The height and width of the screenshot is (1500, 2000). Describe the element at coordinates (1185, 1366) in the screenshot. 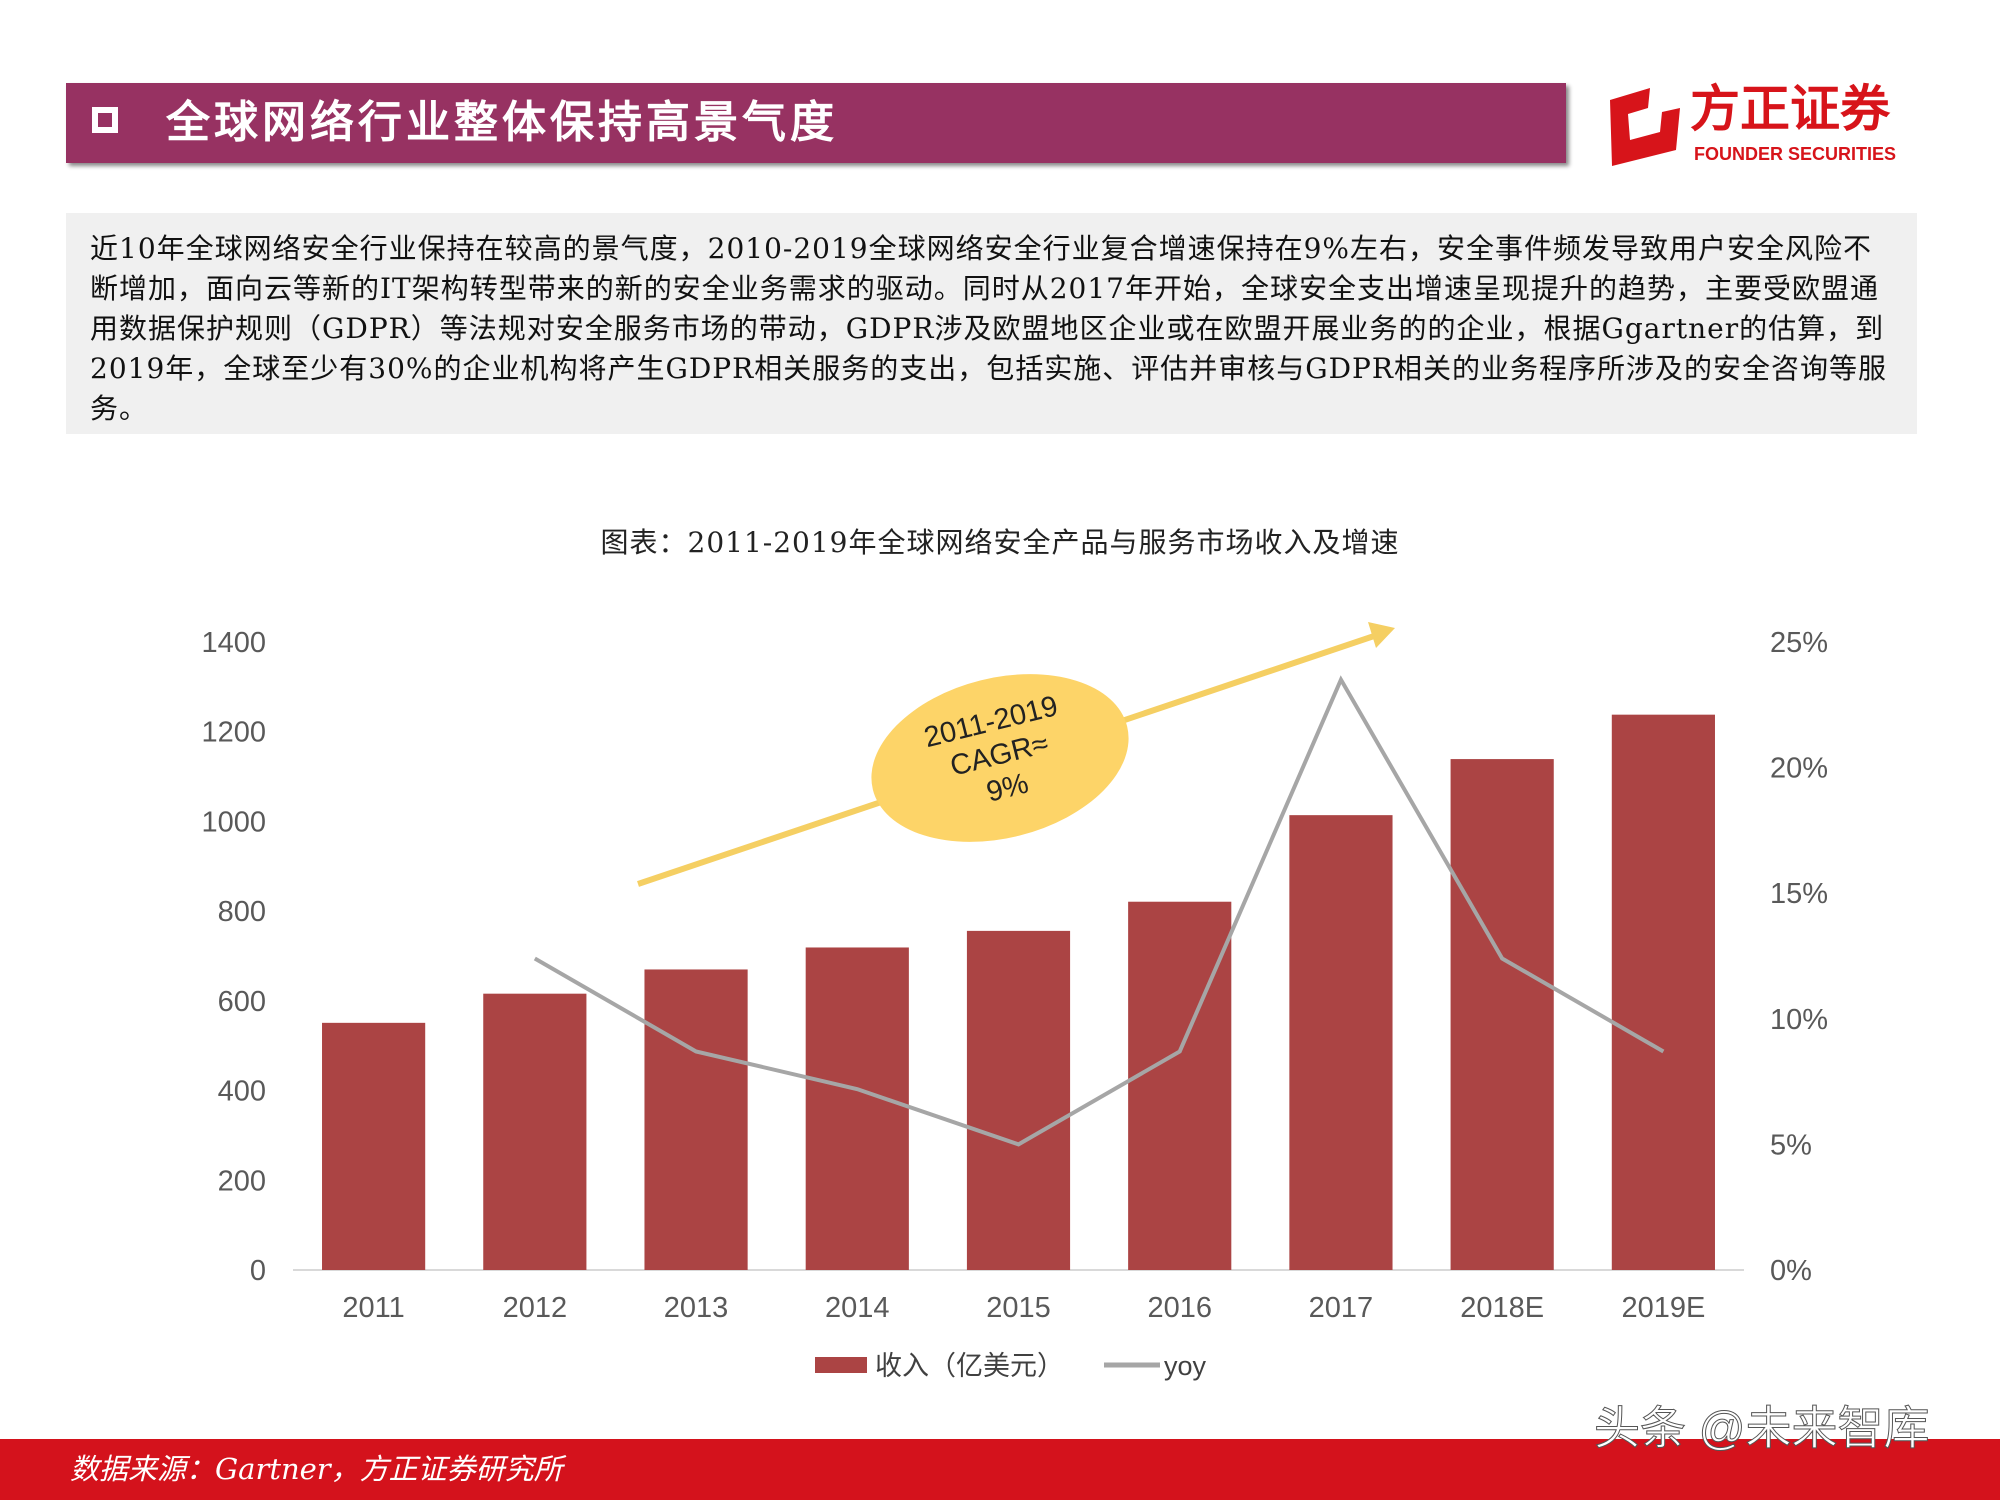

I see `legend-label: yoy` at that location.